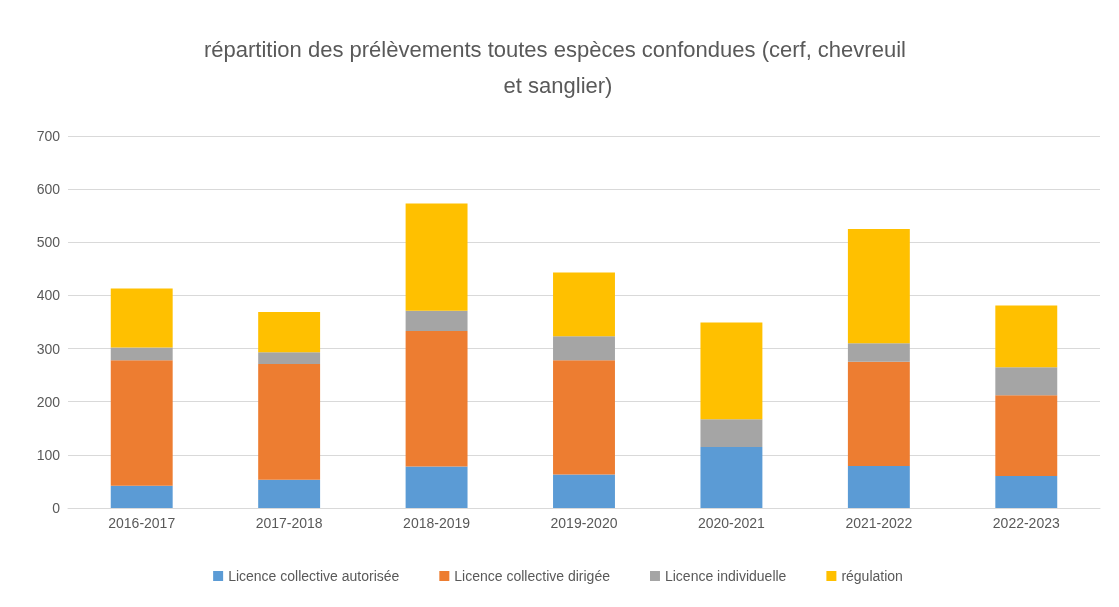  What do you see at coordinates (48, 454) in the screenshot?
I see `y-tick-label: 100` at bounding box center [48, 454].